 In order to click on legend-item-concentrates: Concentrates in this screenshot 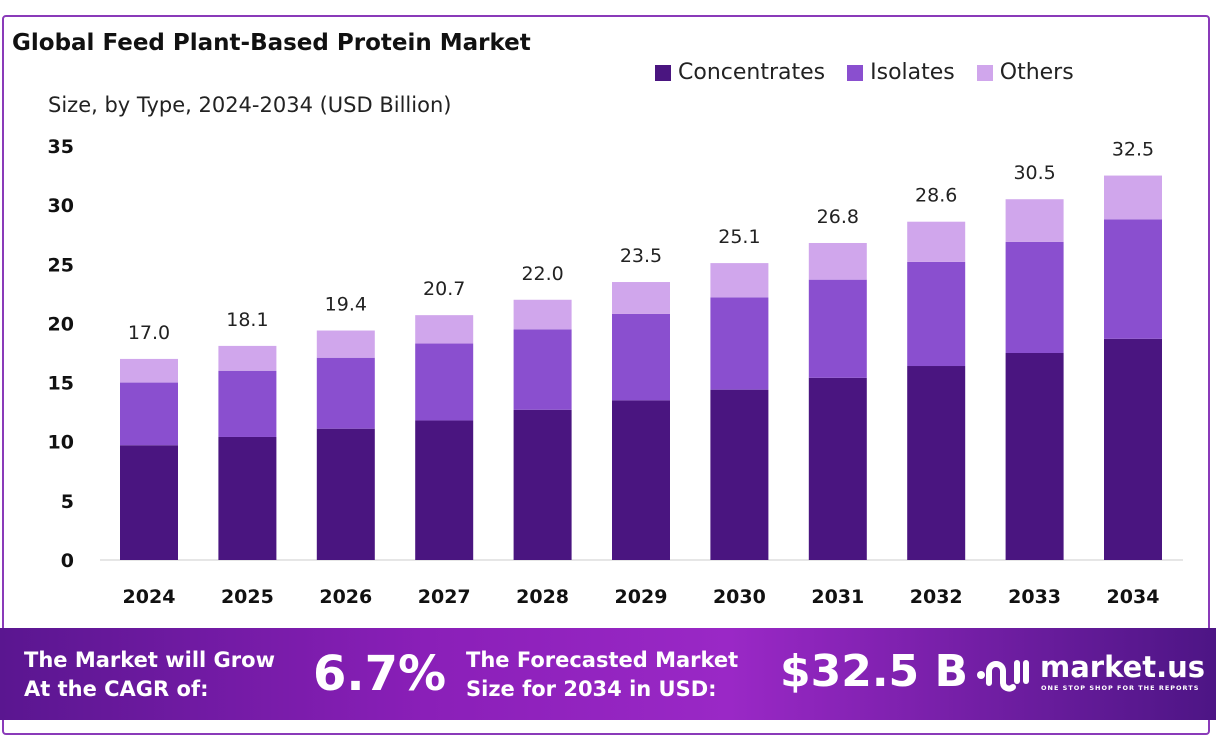, I will do `click(740, 72)`.